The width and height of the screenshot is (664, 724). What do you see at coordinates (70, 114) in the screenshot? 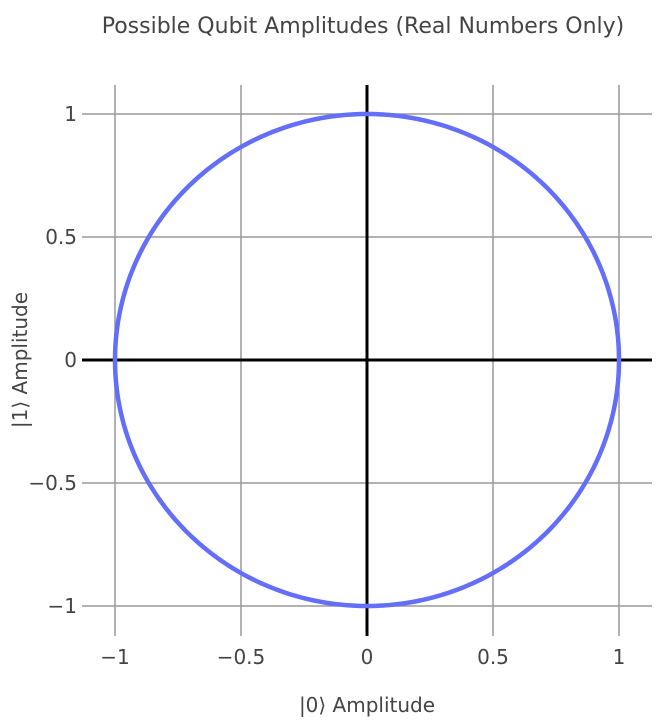
I see `y-tick-label-0: 1` at bounding box center [70, 114].